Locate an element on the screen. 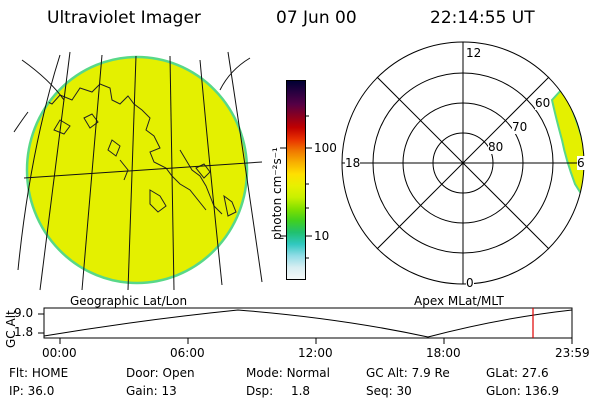 Image resolution: width=600 pixels, height=400 pixels. status-glon: GLon: 136.9 is located at coordinates (522, 391).